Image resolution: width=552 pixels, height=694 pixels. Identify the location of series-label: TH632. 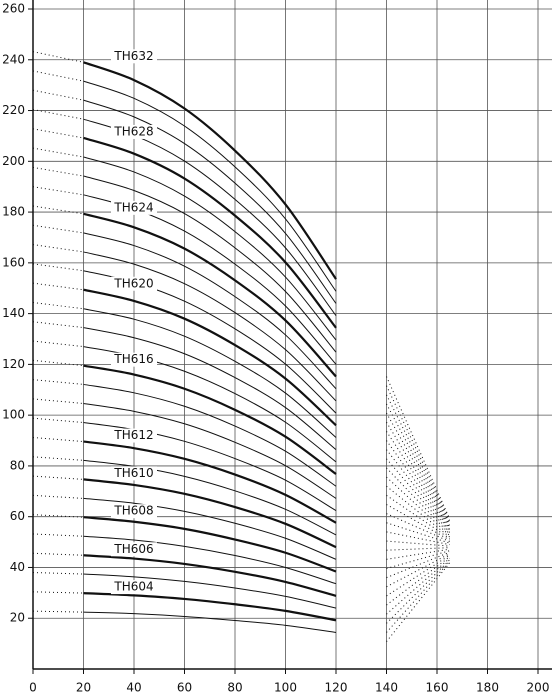
(133, 56).